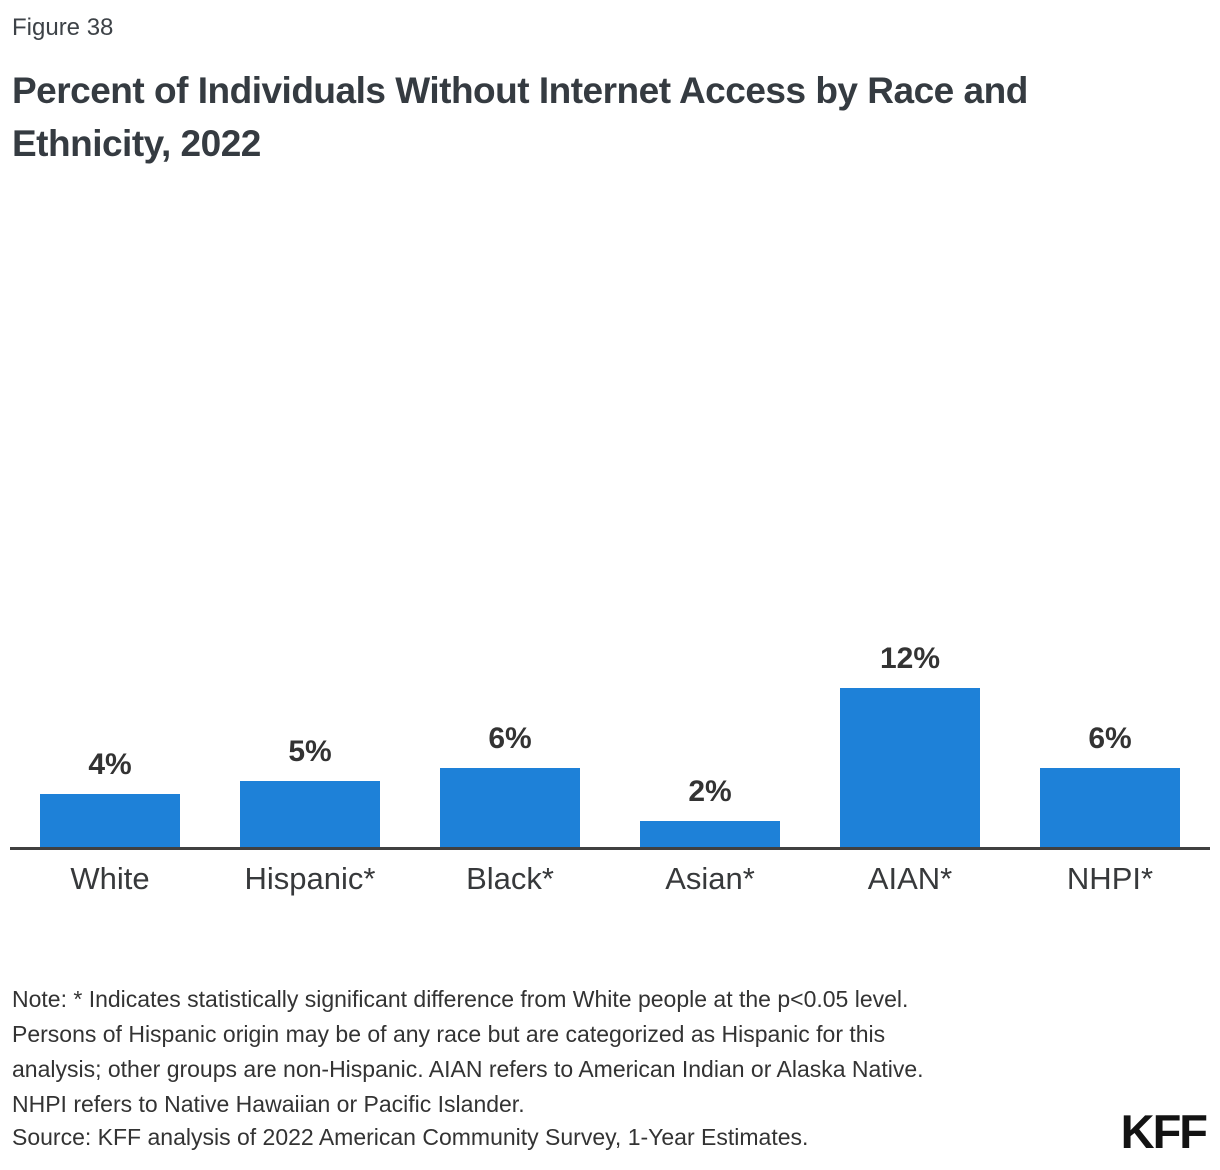  Describe the element at coordinates (110, 764) in the screenshot. I see `bar-value-label: 4%` at that location.